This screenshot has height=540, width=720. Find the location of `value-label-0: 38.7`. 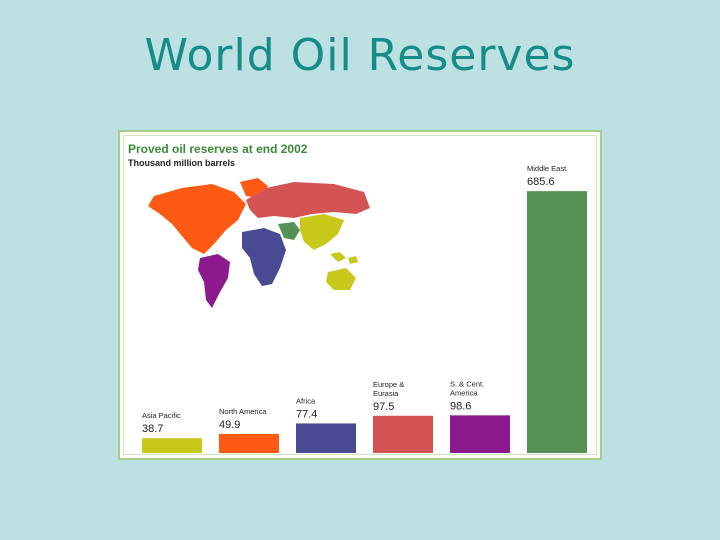

value-label-0: 38.7 is located at coordinates (152, 429).